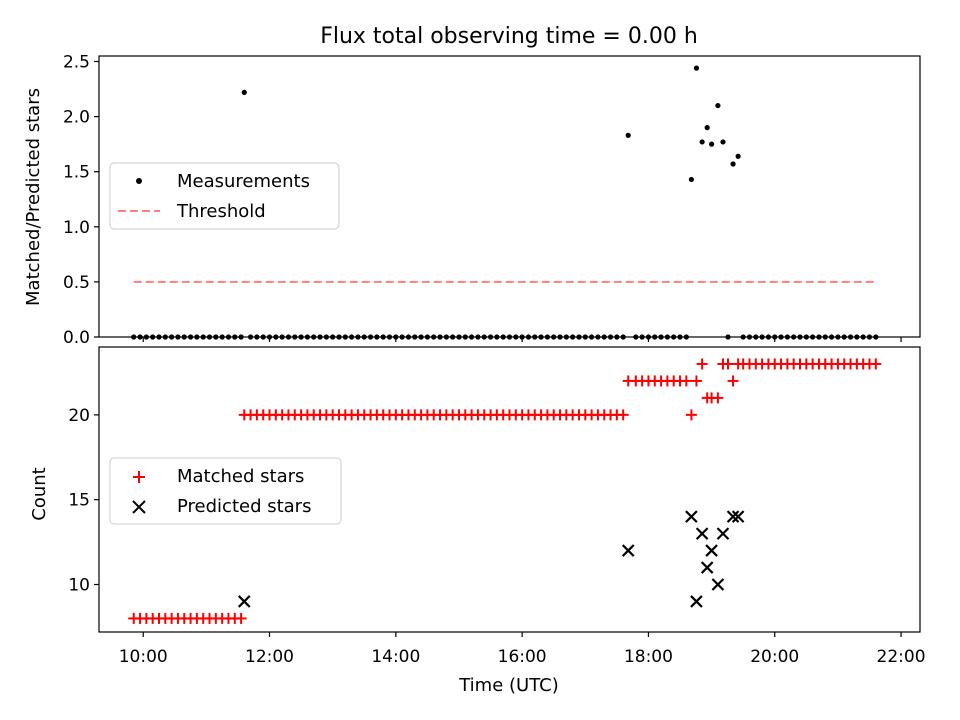 The image size is (960, 720). I want to click on top-legend: Measurements Threshold, so click(224, 196).